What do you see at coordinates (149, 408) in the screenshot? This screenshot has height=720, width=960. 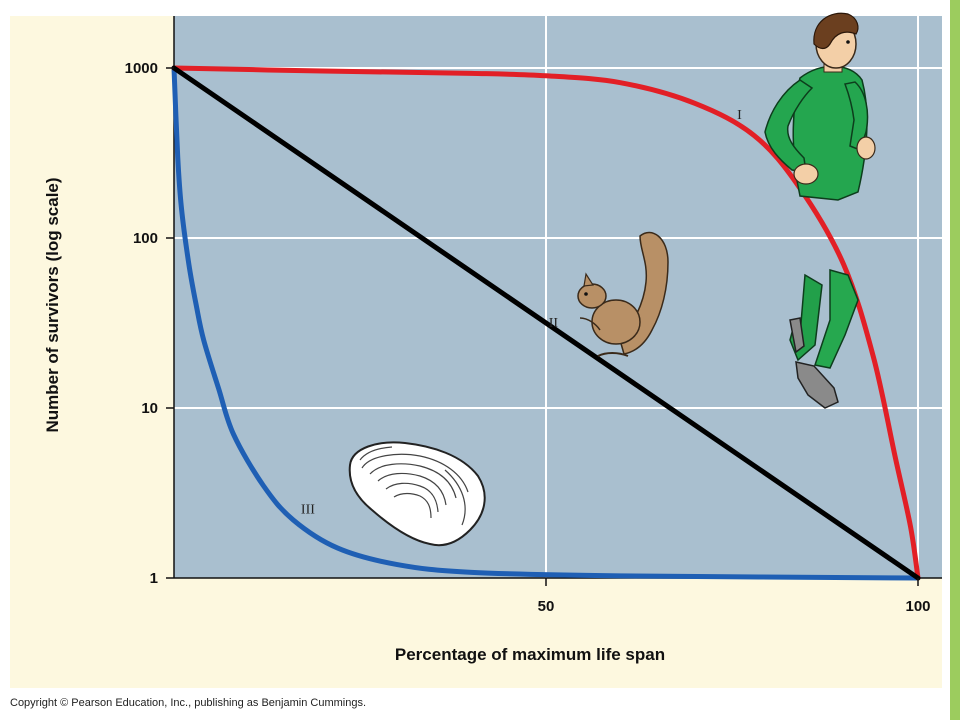 I see `y-tick-label-1: 10` at bounding box center [149, 408].